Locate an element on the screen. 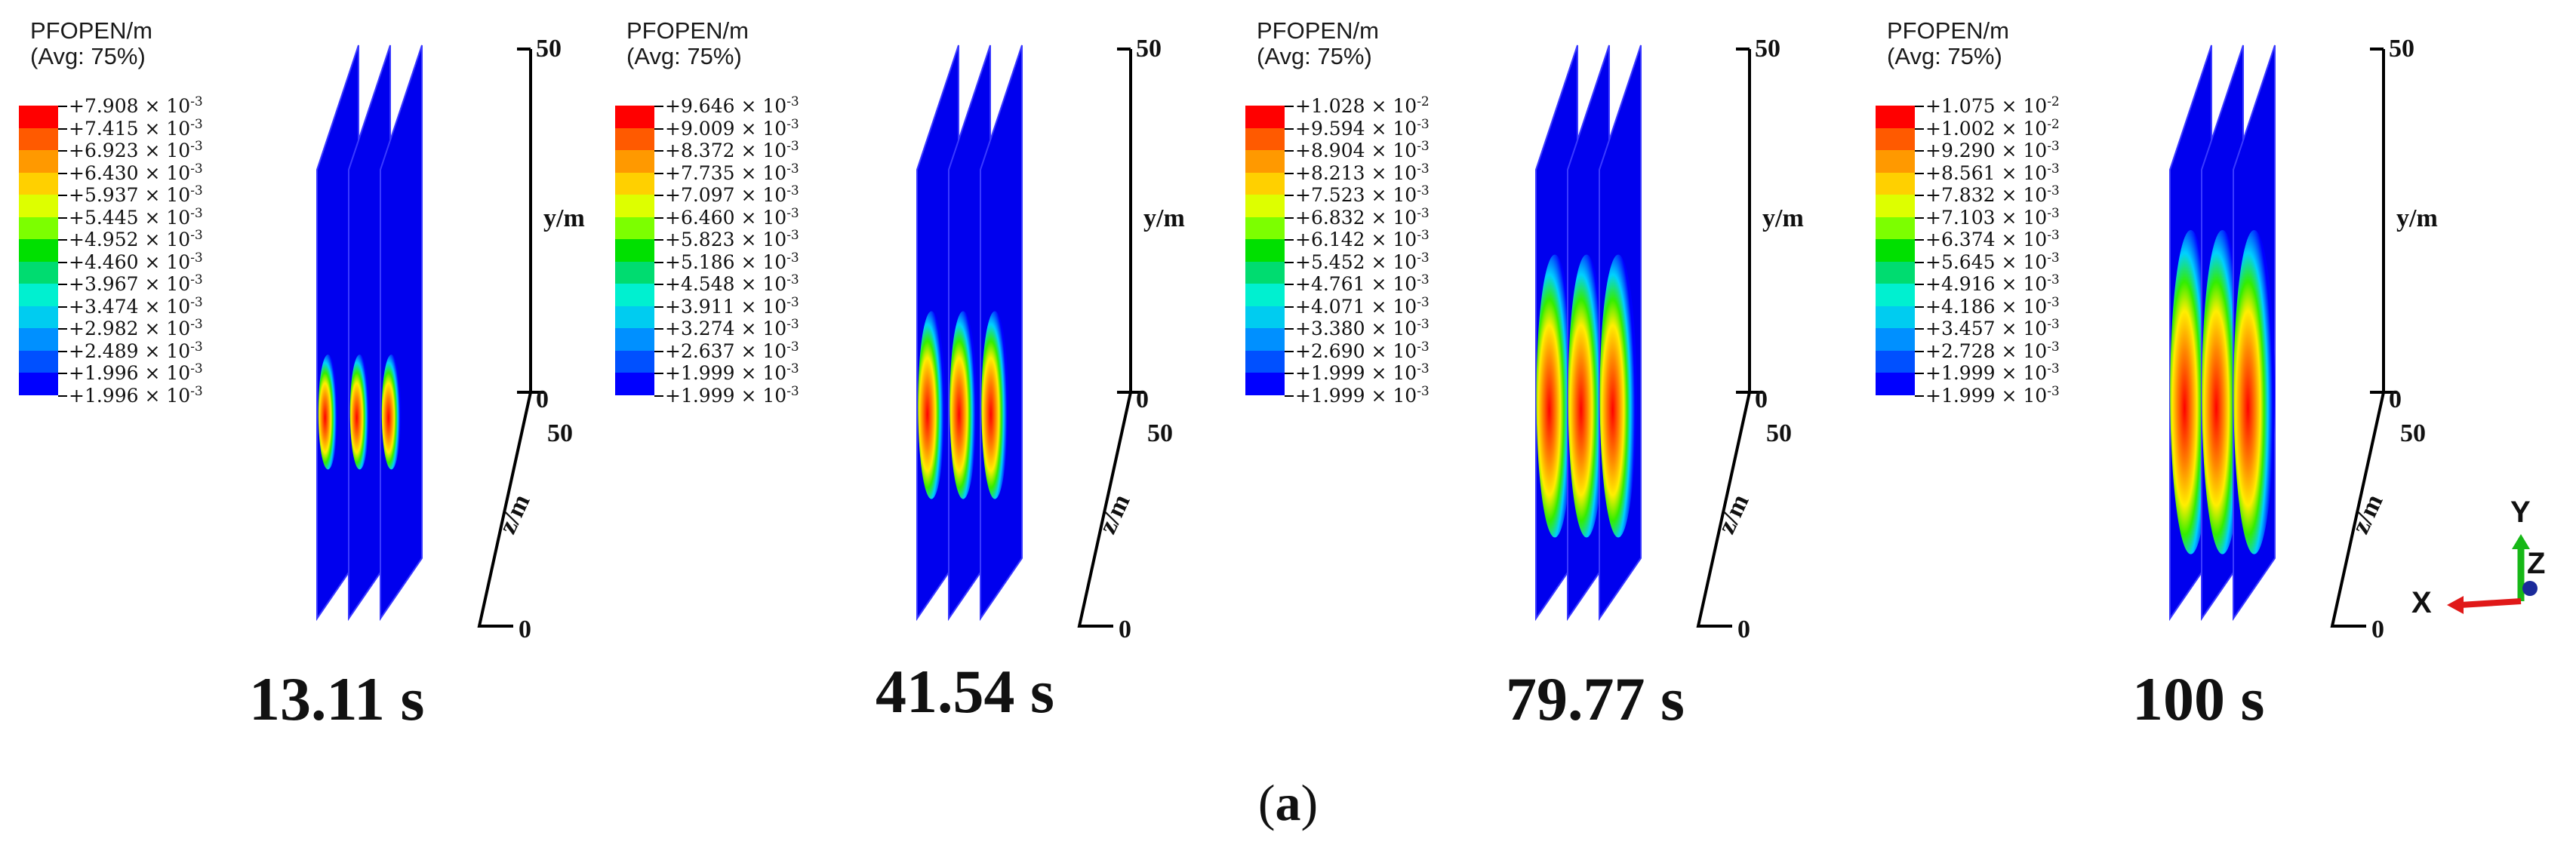 The width and height of the screenshot is (2576, 866). coordinate-triad: Y Z X is located at coordinates (2483, 552).